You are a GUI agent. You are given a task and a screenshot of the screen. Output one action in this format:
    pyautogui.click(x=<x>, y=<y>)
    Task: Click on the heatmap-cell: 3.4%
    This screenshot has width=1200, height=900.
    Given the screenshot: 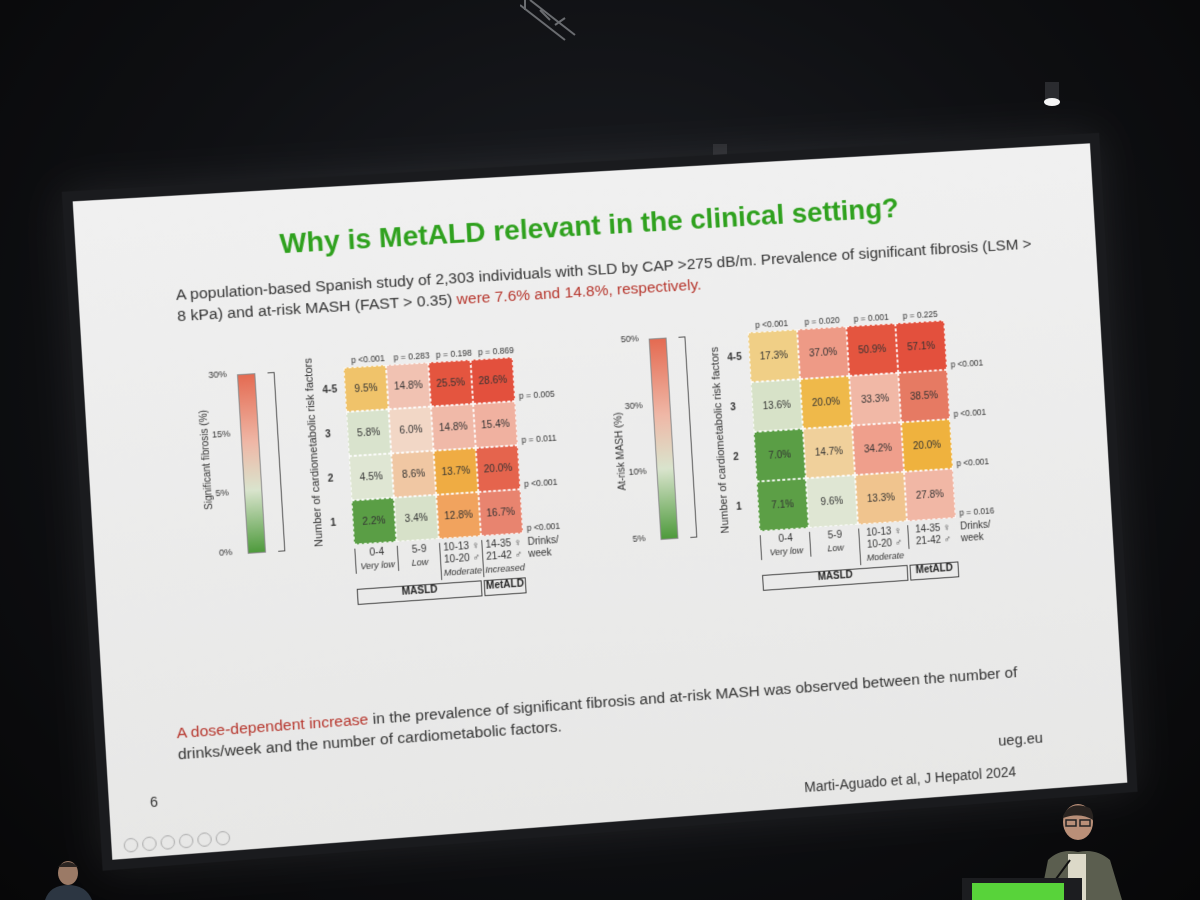 What is the action you would take?
    pyautogui.click(x=416, y=518)
    